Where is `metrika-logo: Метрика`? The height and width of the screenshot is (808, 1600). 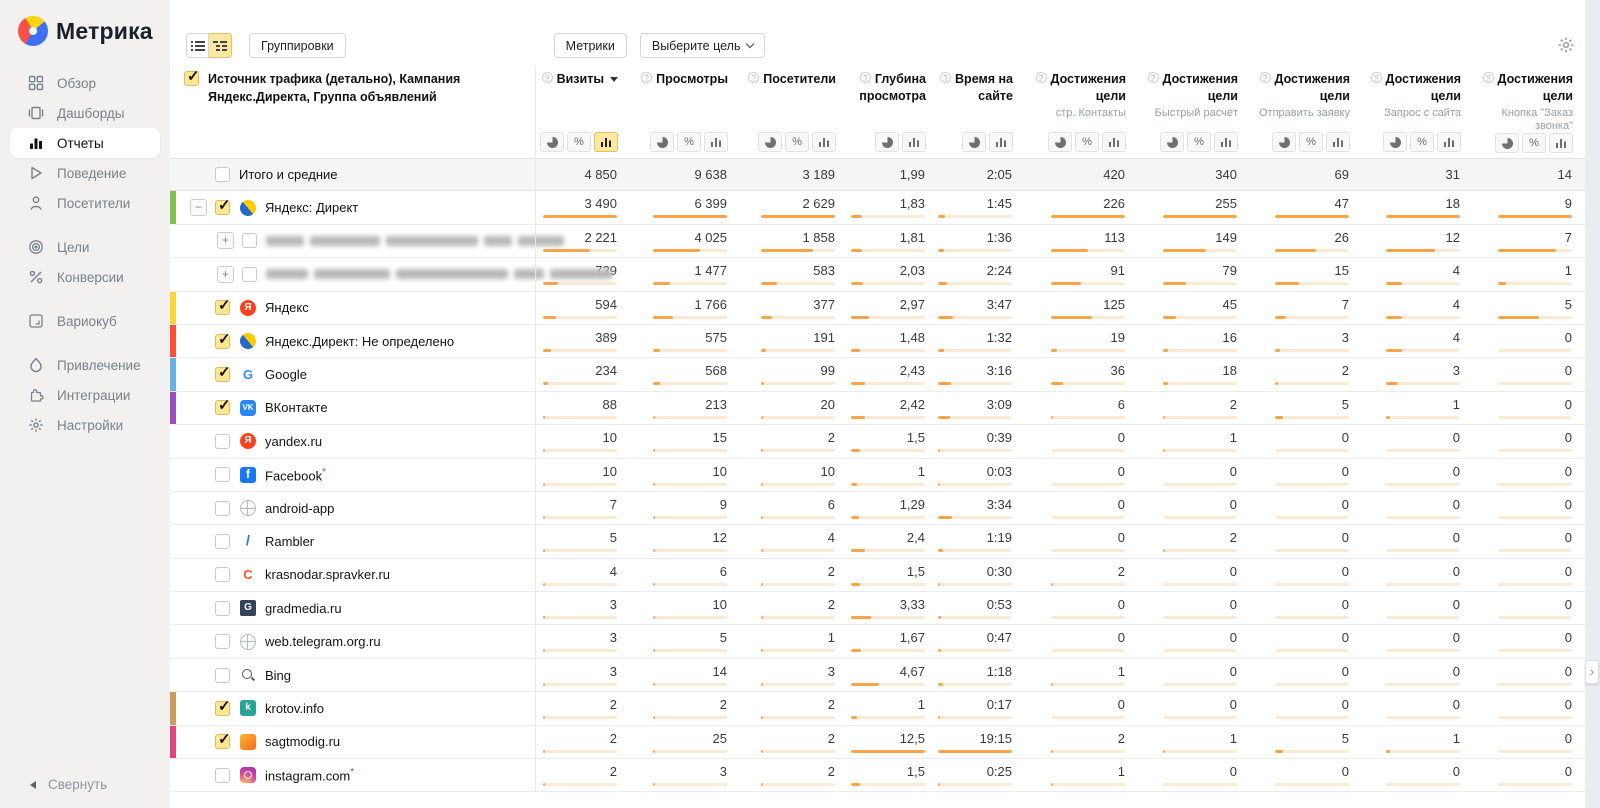
metrika-logo: Метрика is located at coordinates (85, 23).